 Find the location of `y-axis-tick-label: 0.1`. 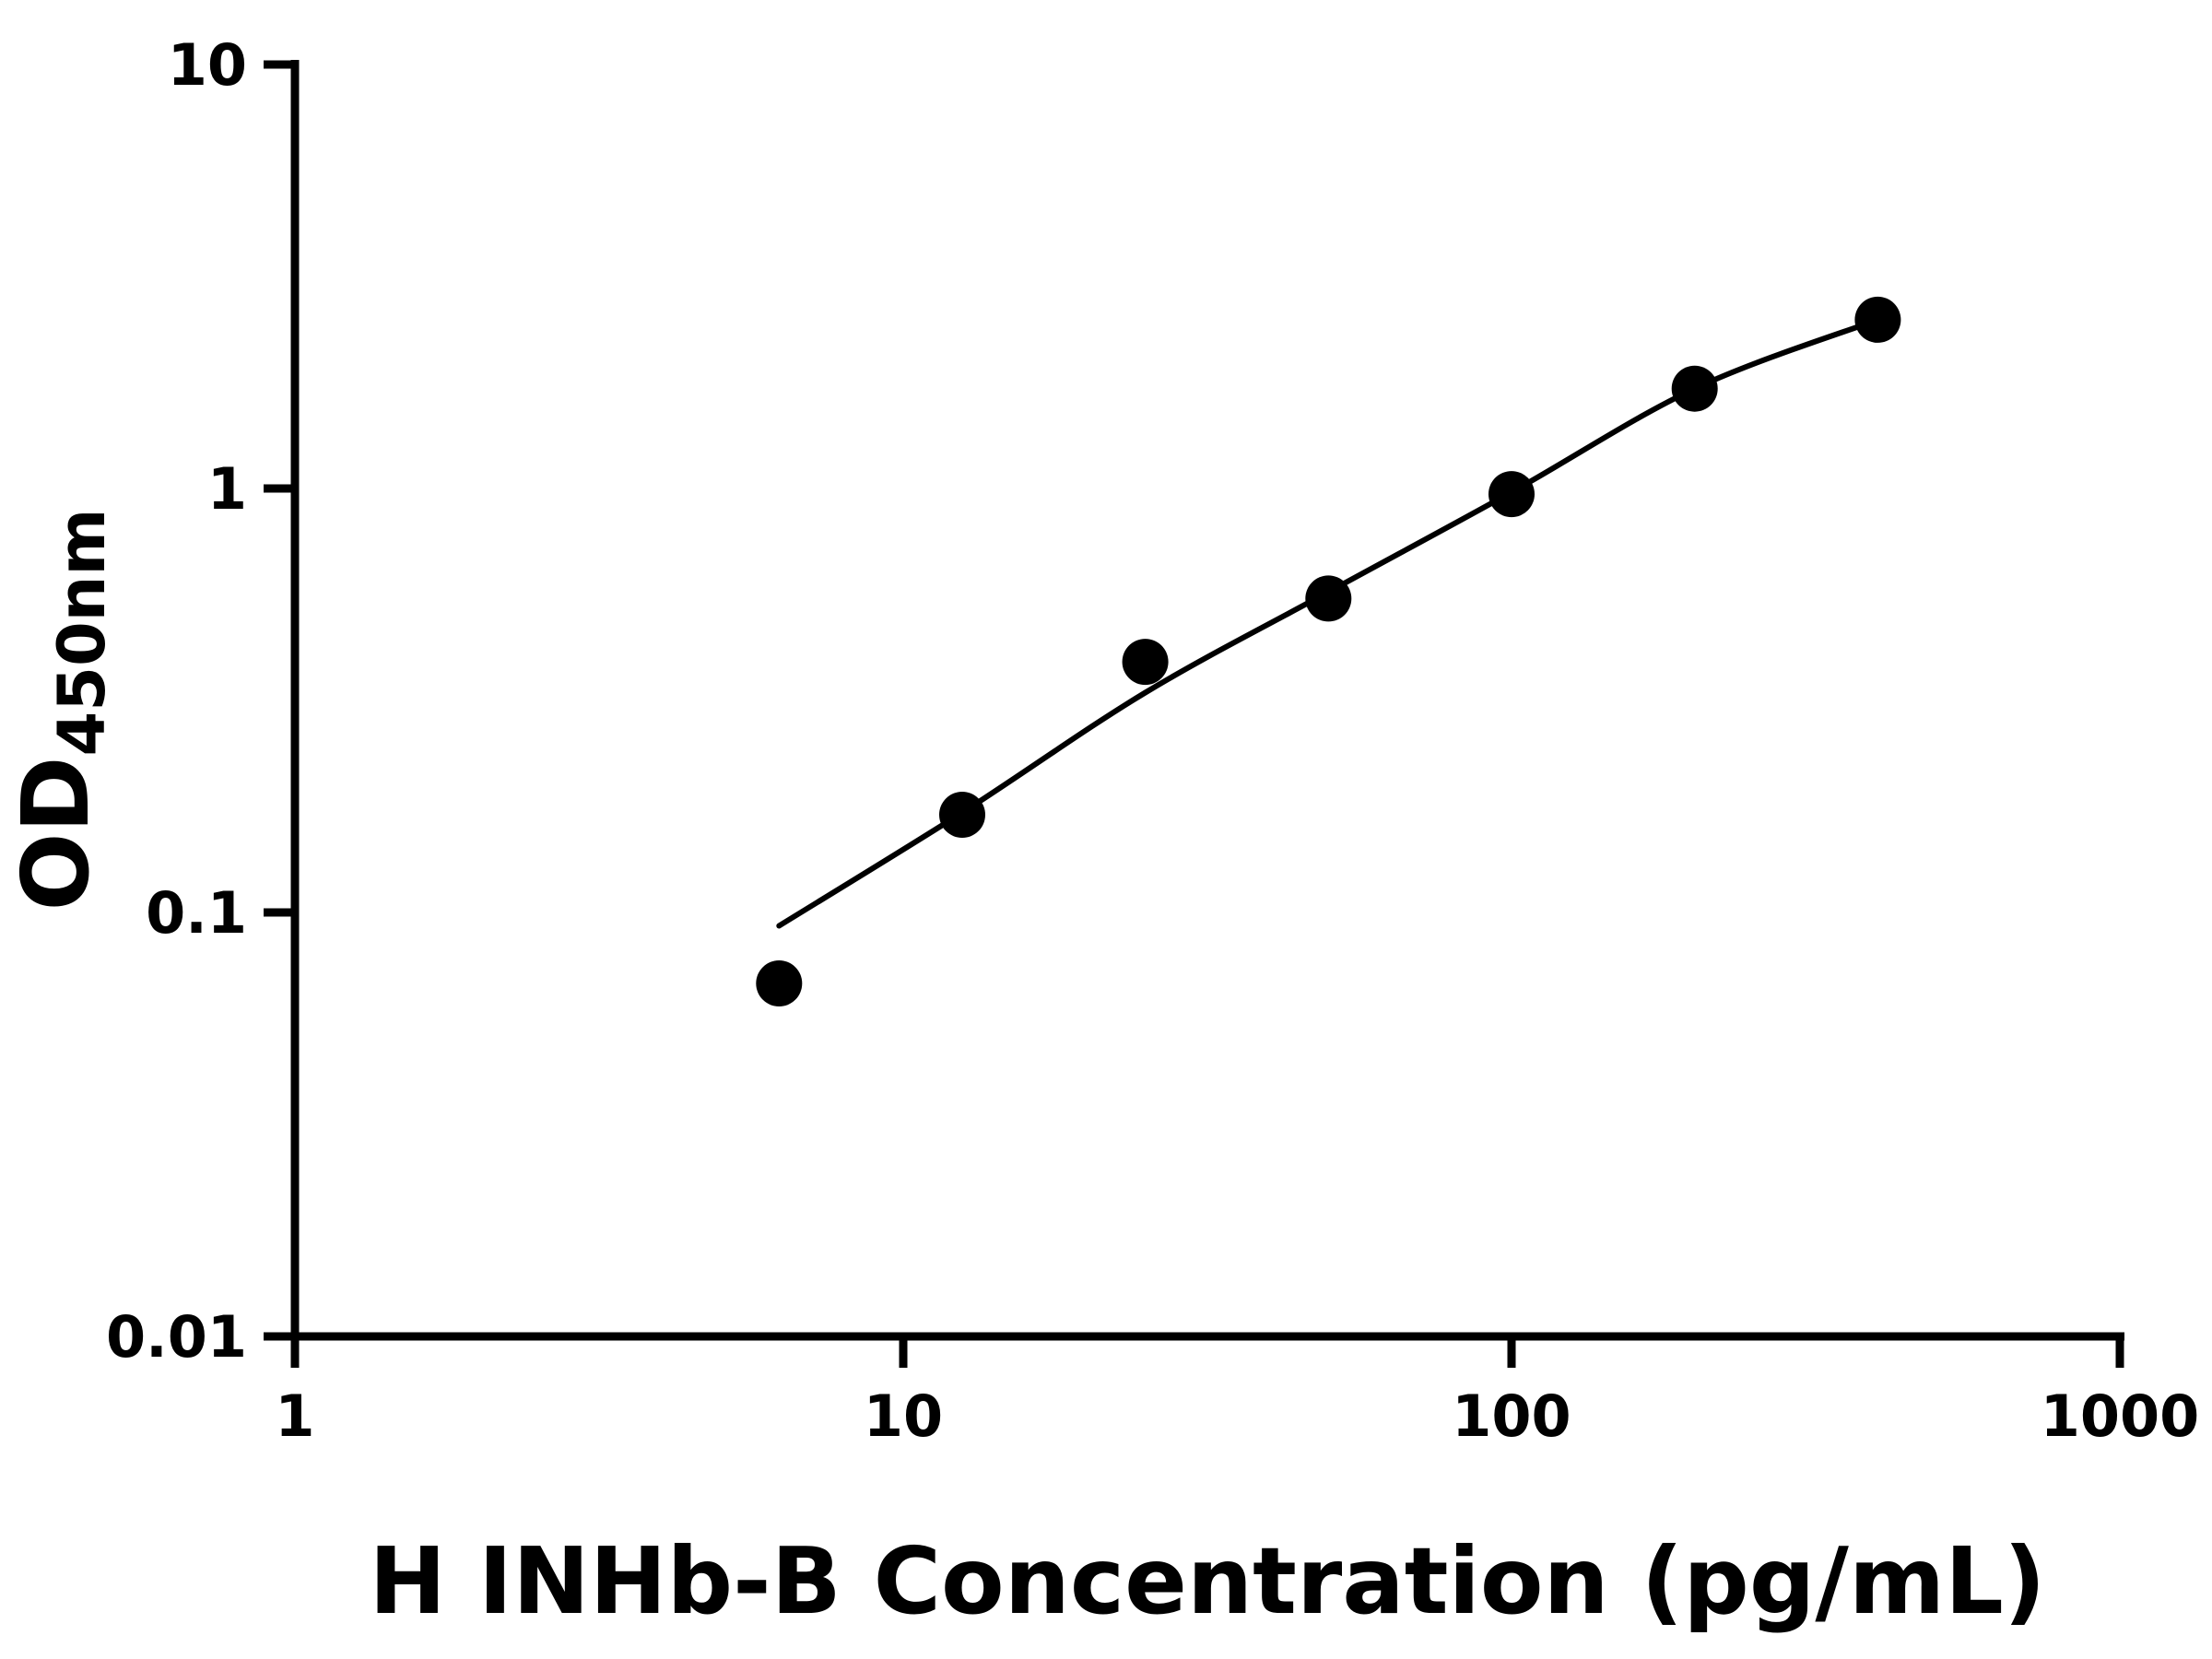

y-axis-tick-label: 0.1 is located at coordinates (196, 913).